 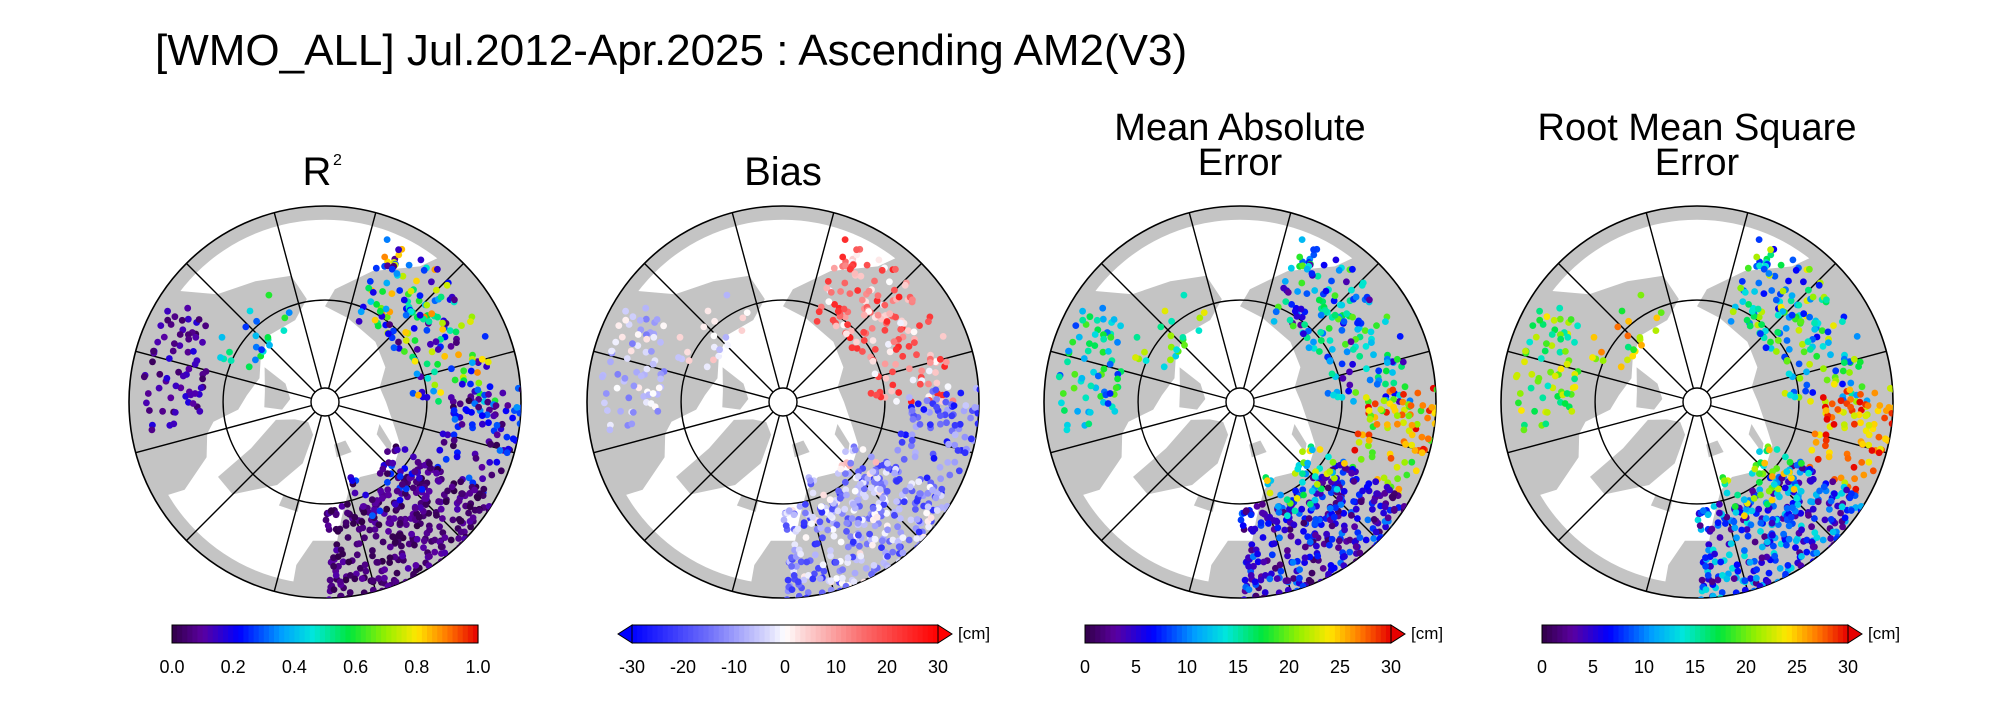 I want to click on colorbar-tick-label: 30, so click(x=1391, y=667).